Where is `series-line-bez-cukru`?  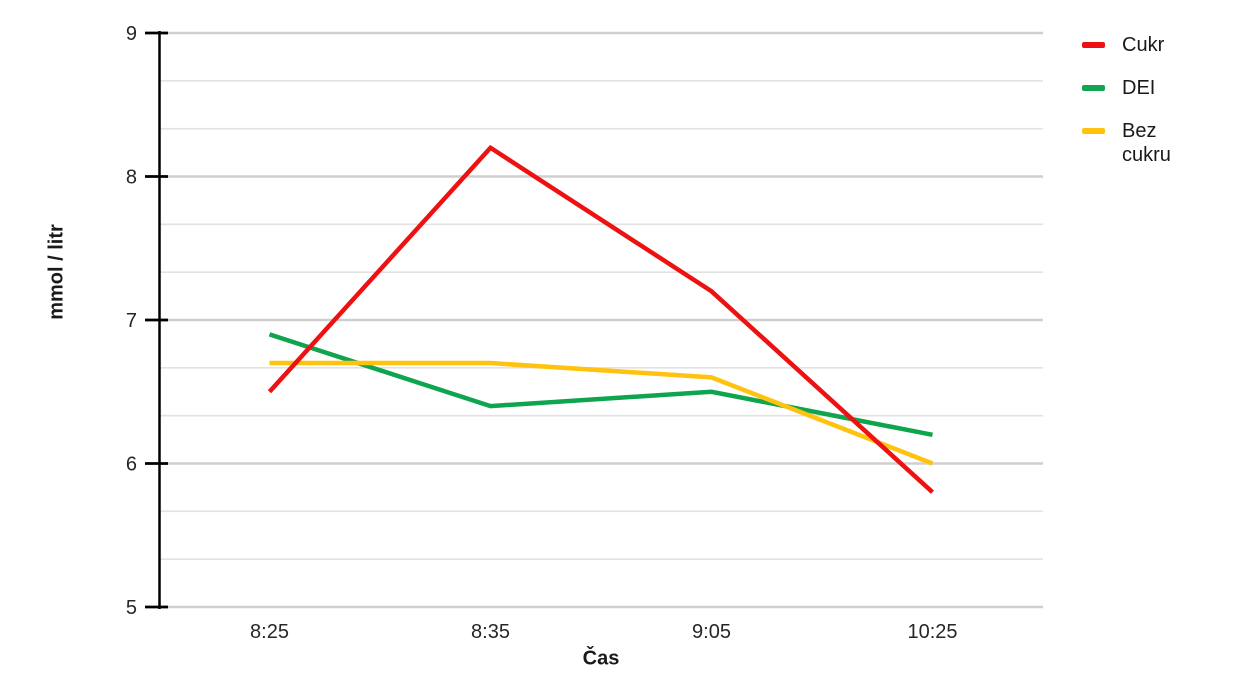
series-line-bez-cukru is located at coordinates (601, 413).